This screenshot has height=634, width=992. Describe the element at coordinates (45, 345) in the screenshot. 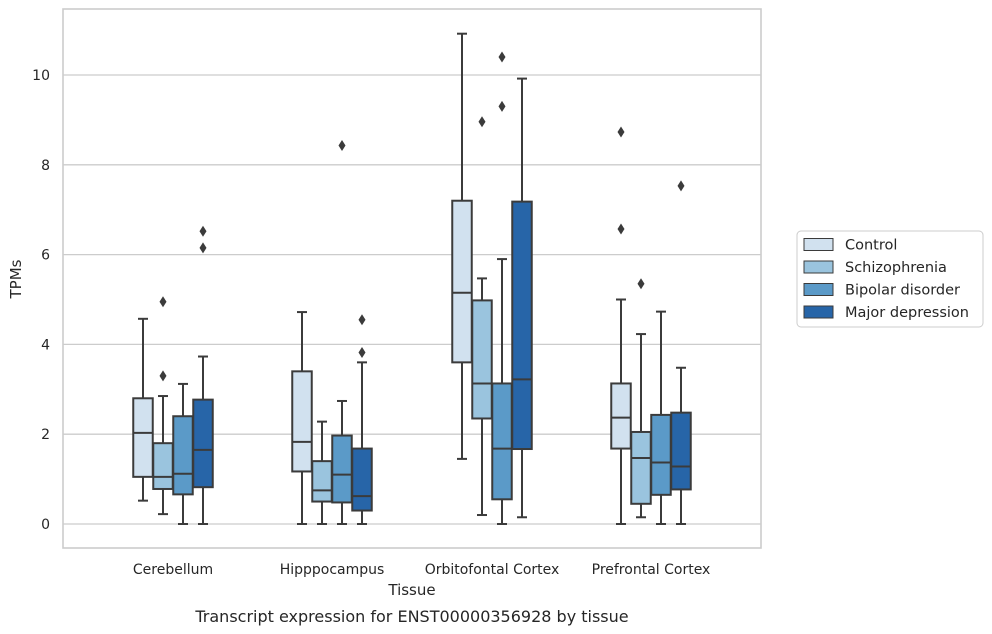

I see `y-tick-label: 4` at that location.